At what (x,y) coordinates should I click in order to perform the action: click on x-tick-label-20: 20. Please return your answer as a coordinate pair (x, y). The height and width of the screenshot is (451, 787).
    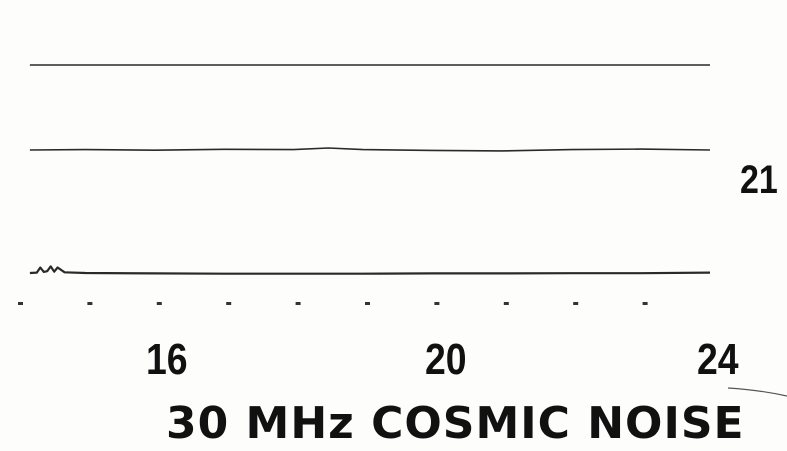
    Looking at the image, I should click on (446, 359).